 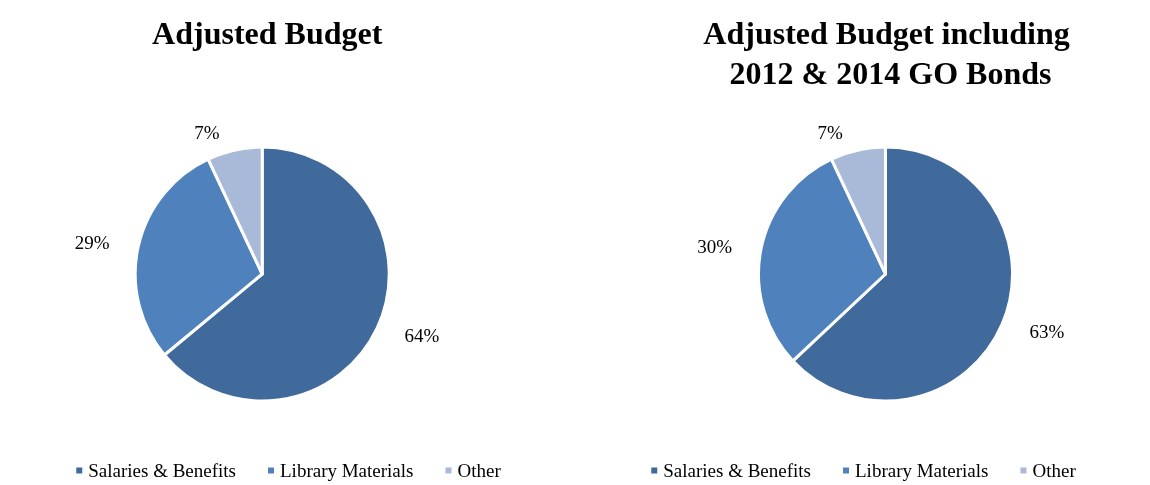 I want to click on data-label: 29%, so click(x=92, y=242).